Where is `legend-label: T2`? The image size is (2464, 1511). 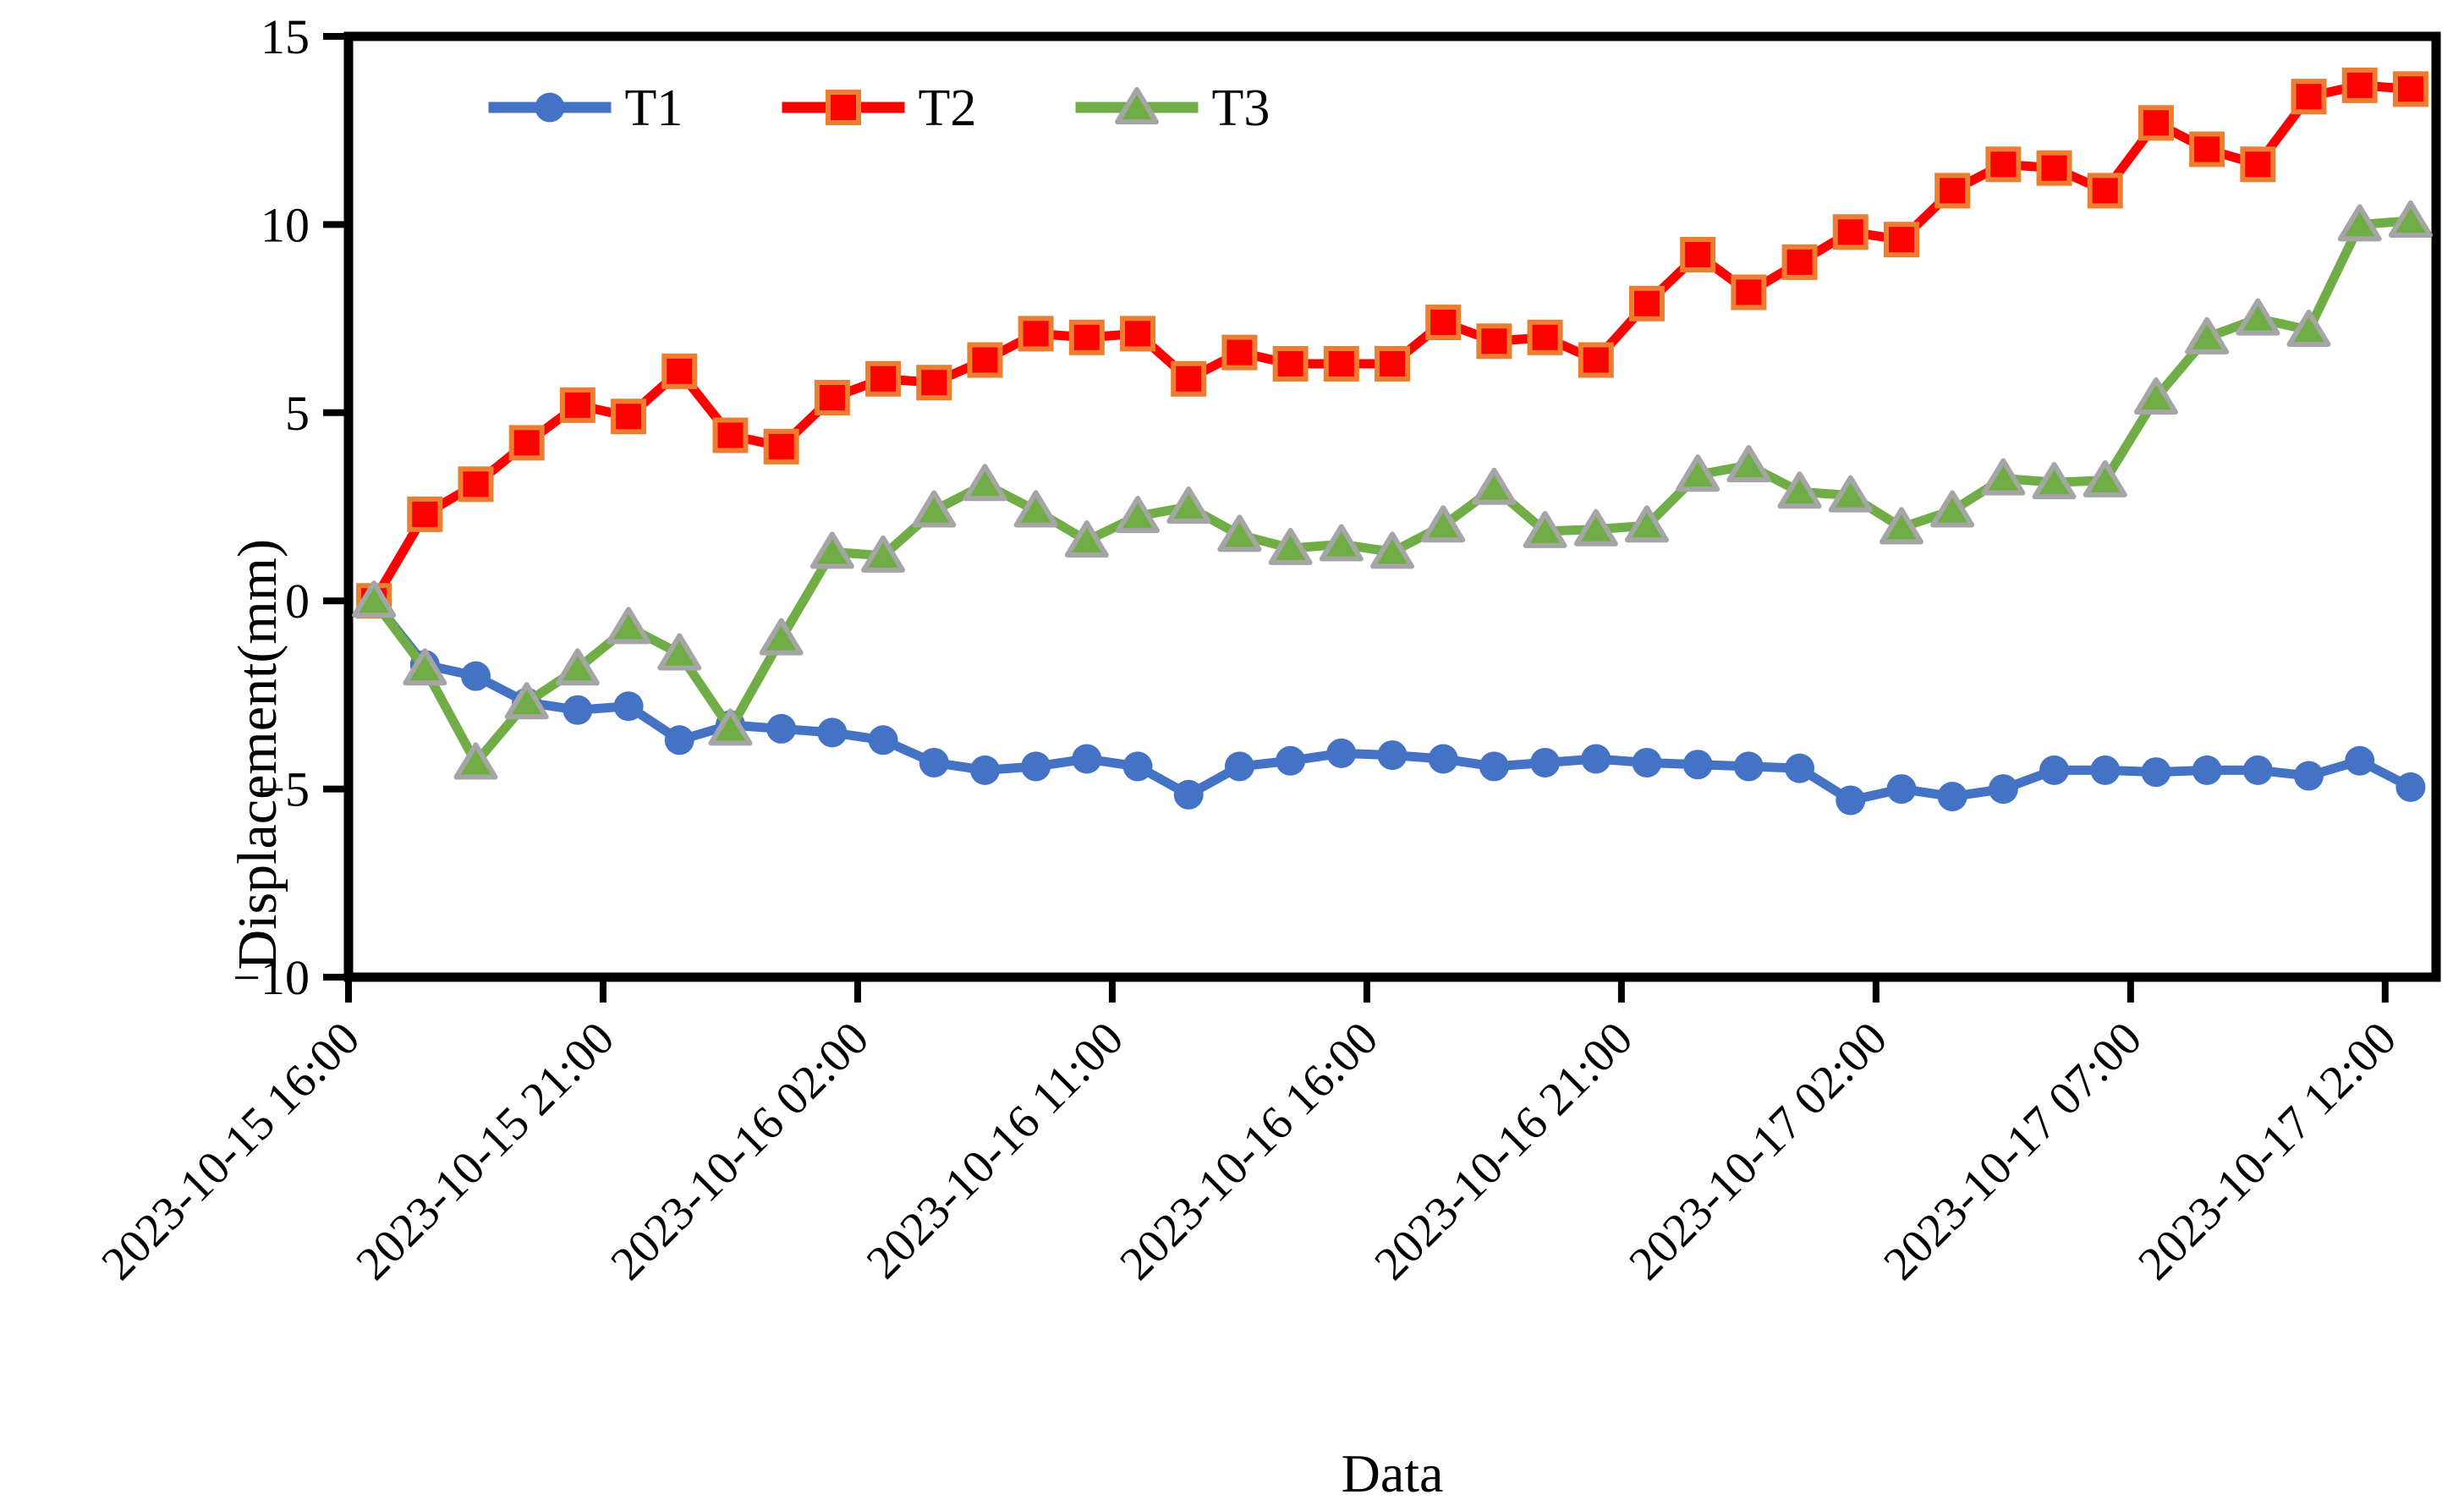 legend-label: T2 is located at coordinates (948, 108).